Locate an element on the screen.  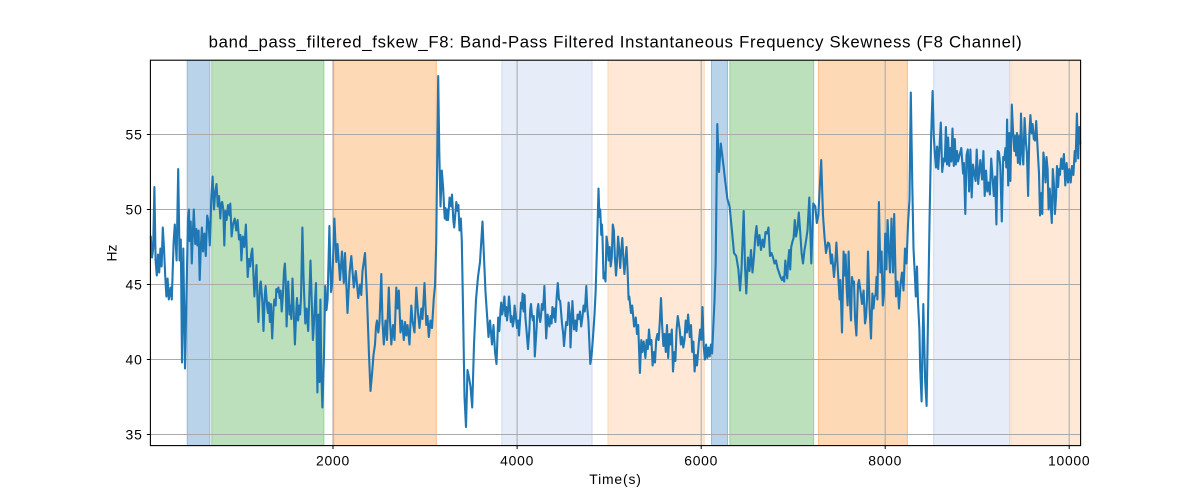
svg-text: 55 is located at coordinates (134, 134).